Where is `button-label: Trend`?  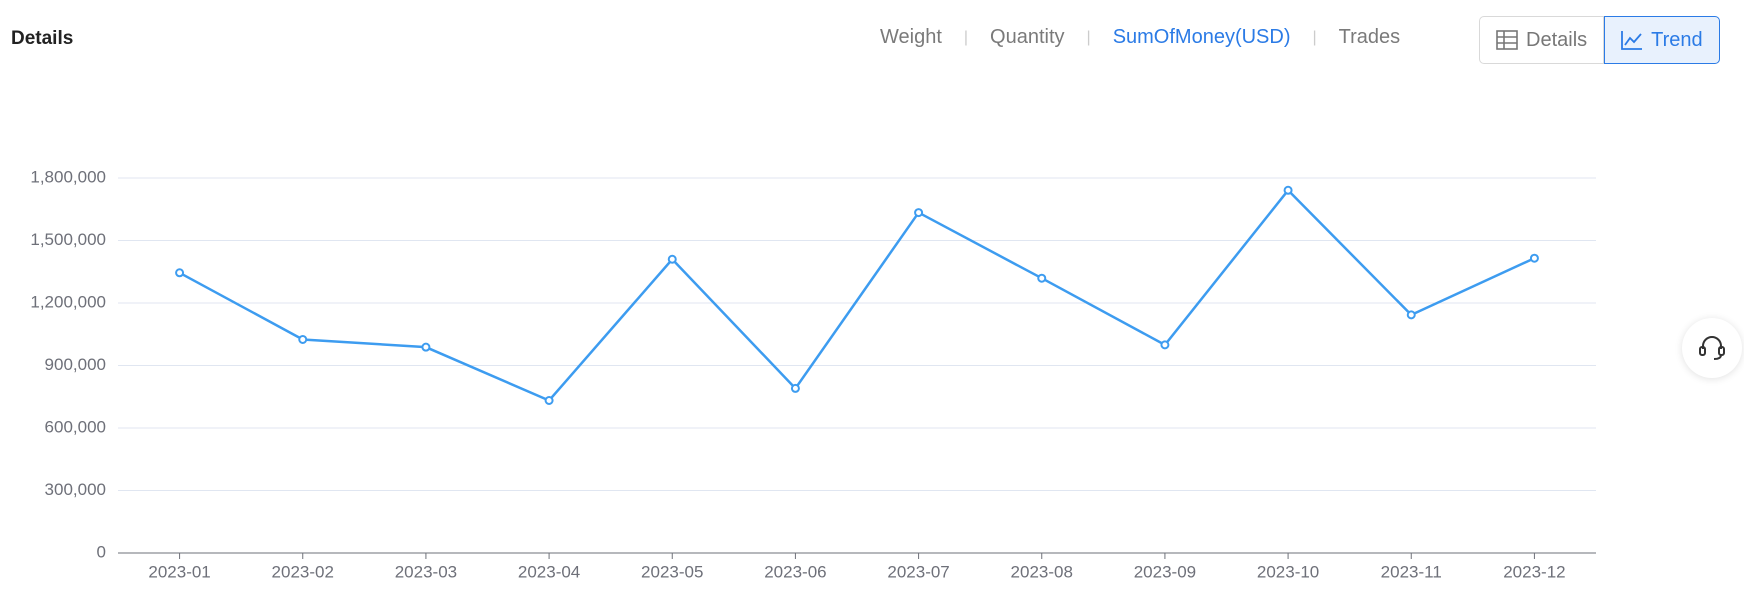 button-label: Trend is located at coordinates (1677, 39).